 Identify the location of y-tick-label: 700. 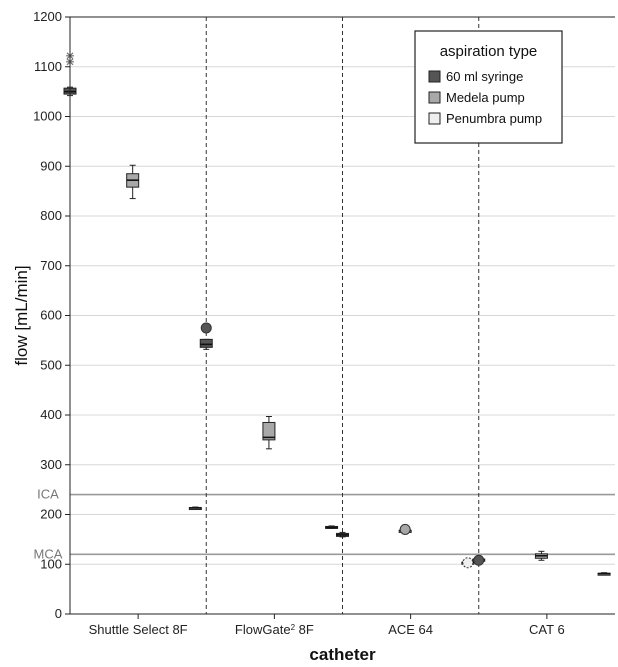
(51, 265).